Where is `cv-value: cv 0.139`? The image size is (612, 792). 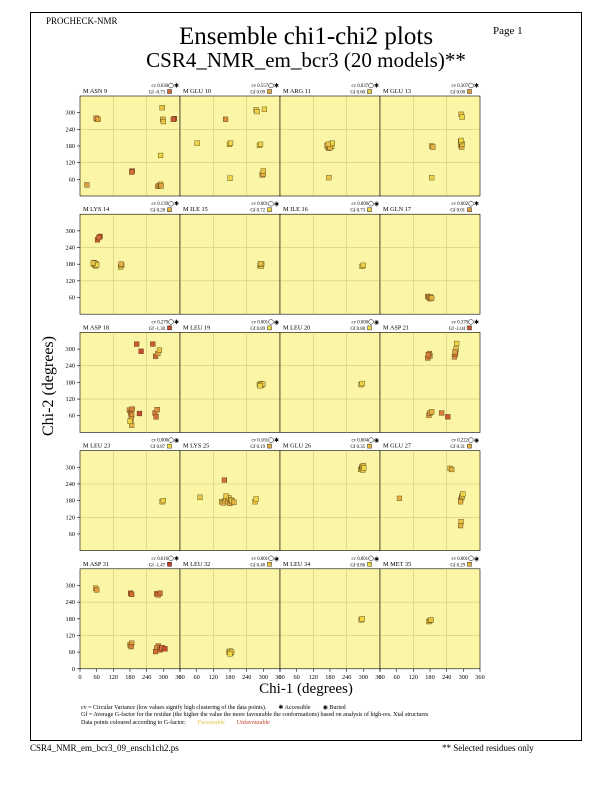
cv-value: cv 0.139 is located at coordinates (159, 204).